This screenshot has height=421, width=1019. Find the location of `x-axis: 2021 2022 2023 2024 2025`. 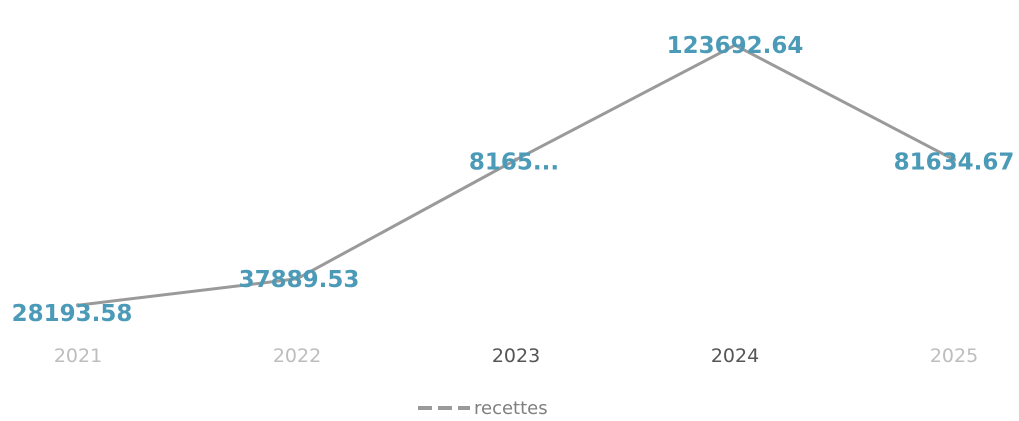

x-axis: 2021 2022 2023 2024 2025 is located at coordinates (516, 356).